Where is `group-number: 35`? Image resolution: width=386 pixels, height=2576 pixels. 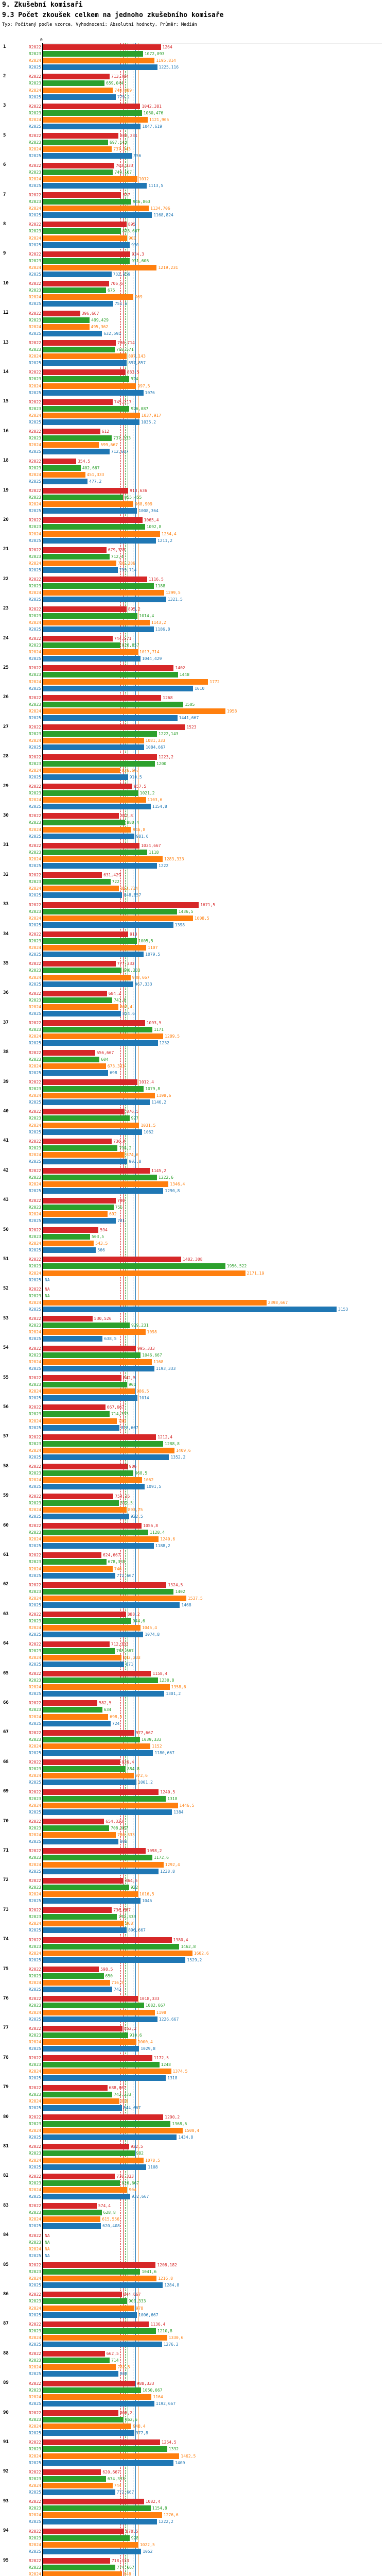
group-number: 35 is located at coordinates (6, 963).